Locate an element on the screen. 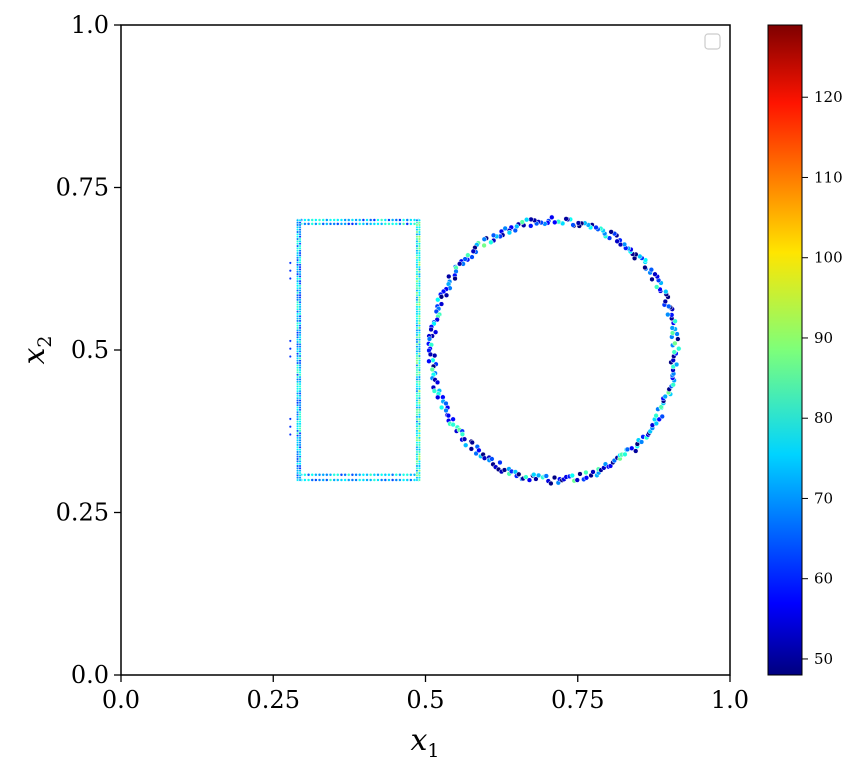  x-axis-label: x1 is located at coordinates (424, 742).